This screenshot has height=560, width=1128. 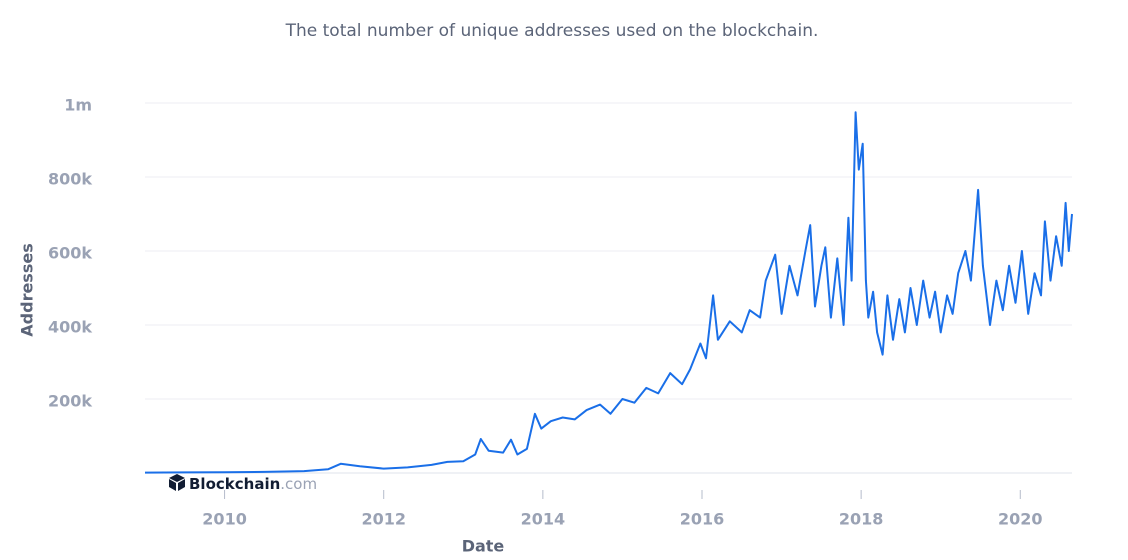 I want to click on y-tick-label: 400k, so click(x=70, y=327).